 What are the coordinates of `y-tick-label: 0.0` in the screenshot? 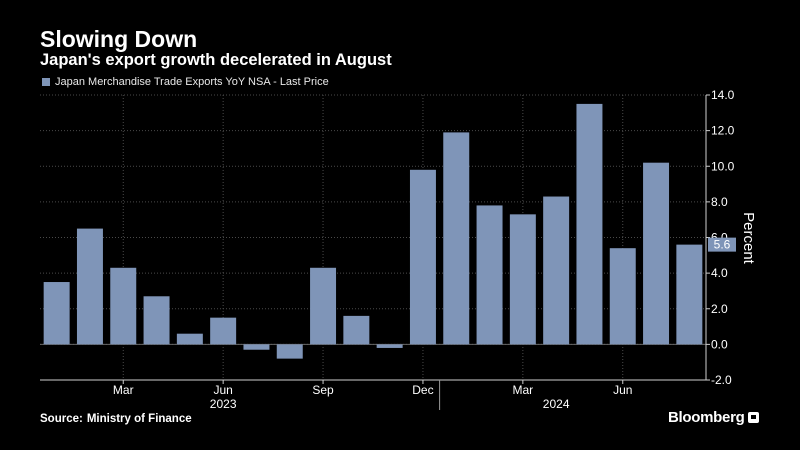 It's located at (719, 344).